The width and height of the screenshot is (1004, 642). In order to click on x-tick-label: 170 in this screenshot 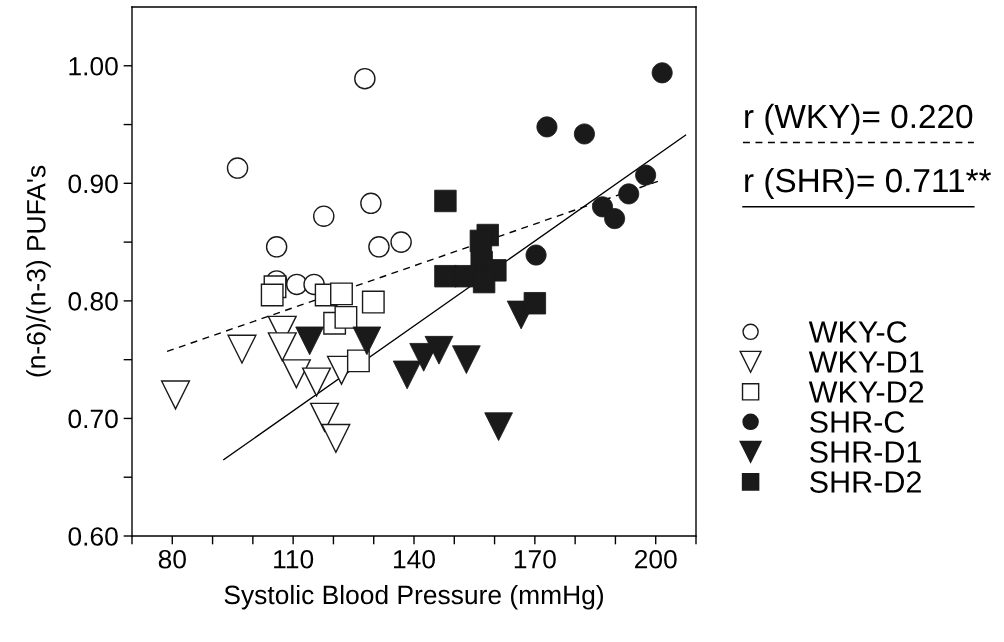, I will do `click(535, 559)`.